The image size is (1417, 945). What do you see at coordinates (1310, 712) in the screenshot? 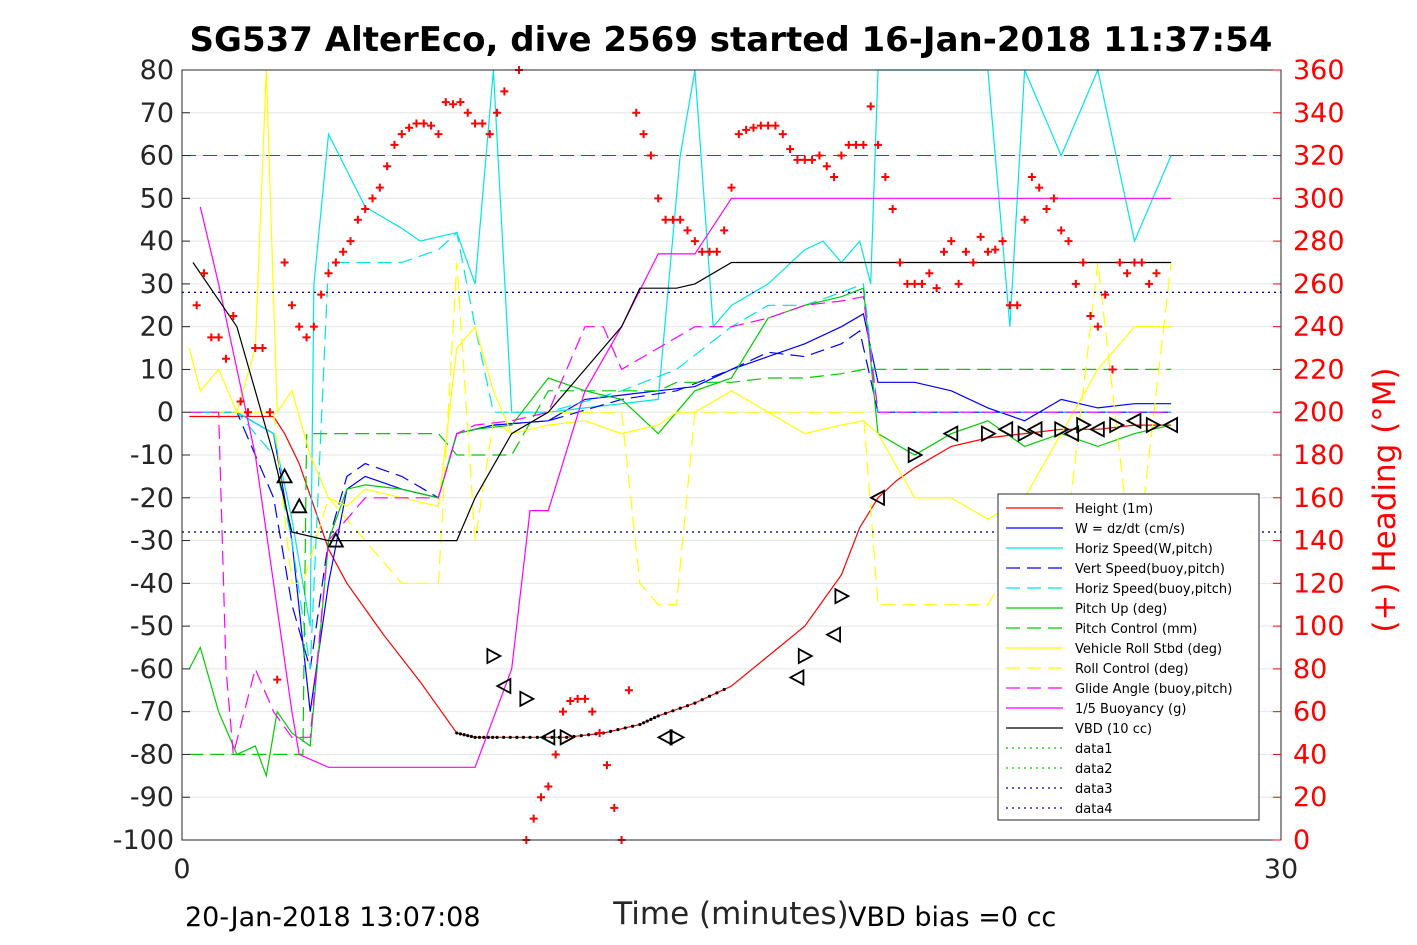
I see `y-right-tick-label: 60` at bounding box center [1310, 712].